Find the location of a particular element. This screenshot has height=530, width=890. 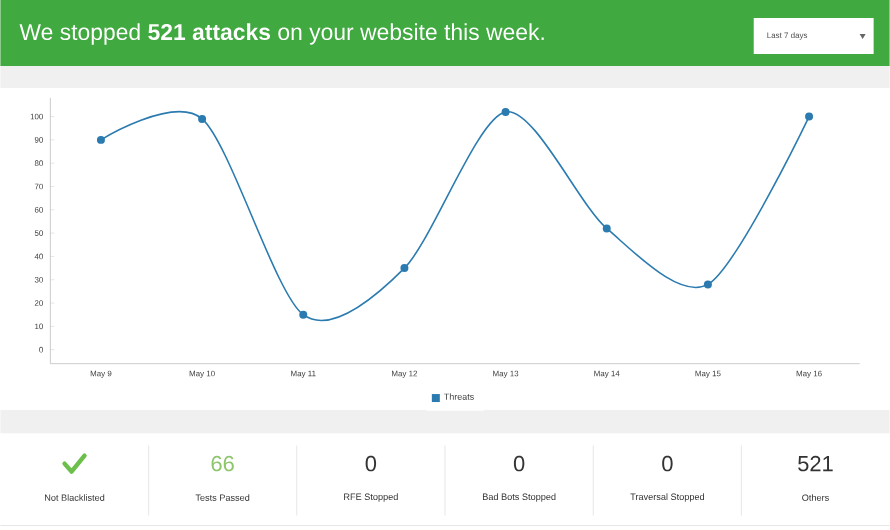

data-label: 521 is located at coordinates (815, 464).